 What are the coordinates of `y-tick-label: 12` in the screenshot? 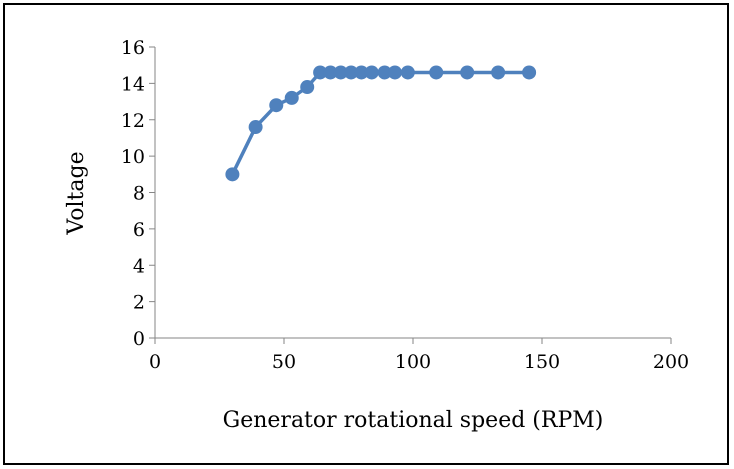 It's located at (133, 121).